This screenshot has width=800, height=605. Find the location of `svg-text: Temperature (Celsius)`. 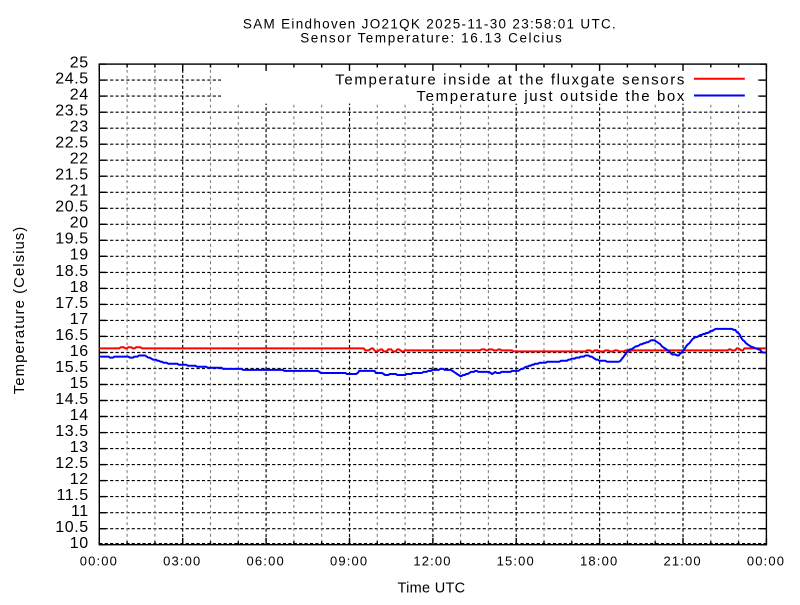

svg-text: Temperature (Celsius) is located at coordinates (19, 310).